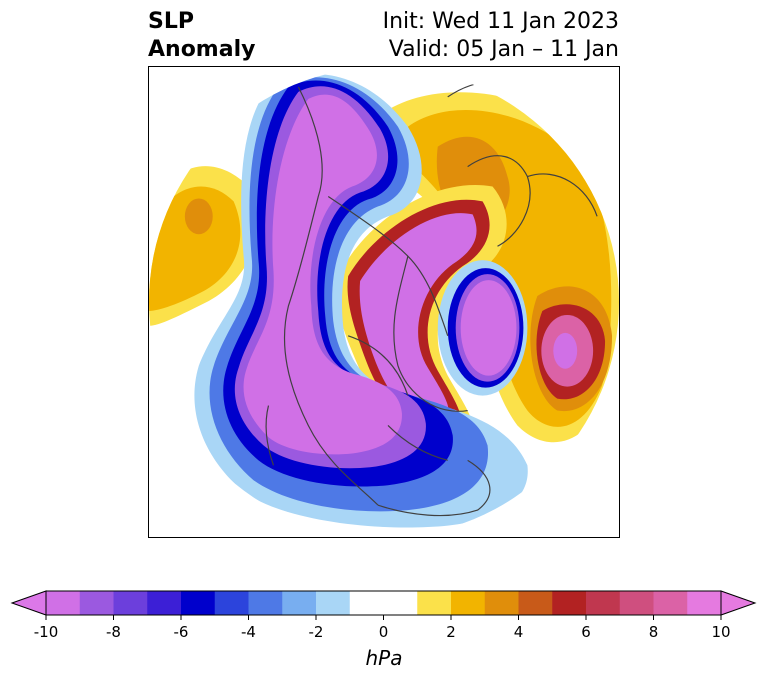  What do you see at coordinates (565, 350) in the screenshot?
I see `east-core` at bounding box center [565, 350].